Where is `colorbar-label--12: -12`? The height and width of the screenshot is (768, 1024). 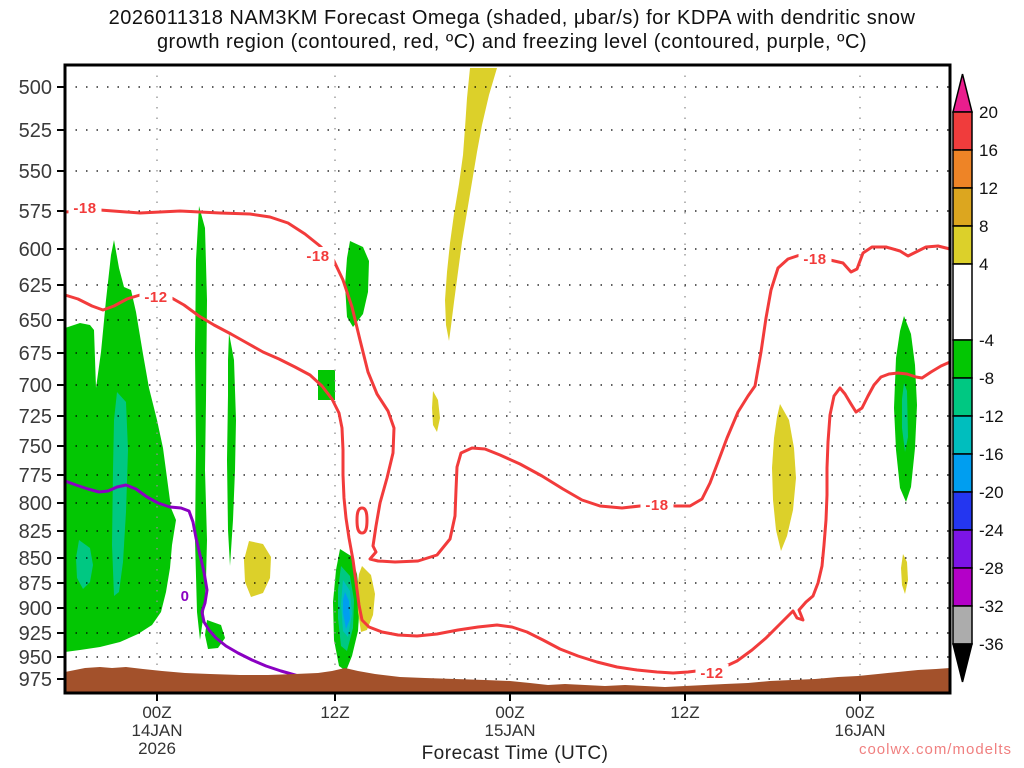
colorbar-label--12: -12 is located at coordinates (991, 416).